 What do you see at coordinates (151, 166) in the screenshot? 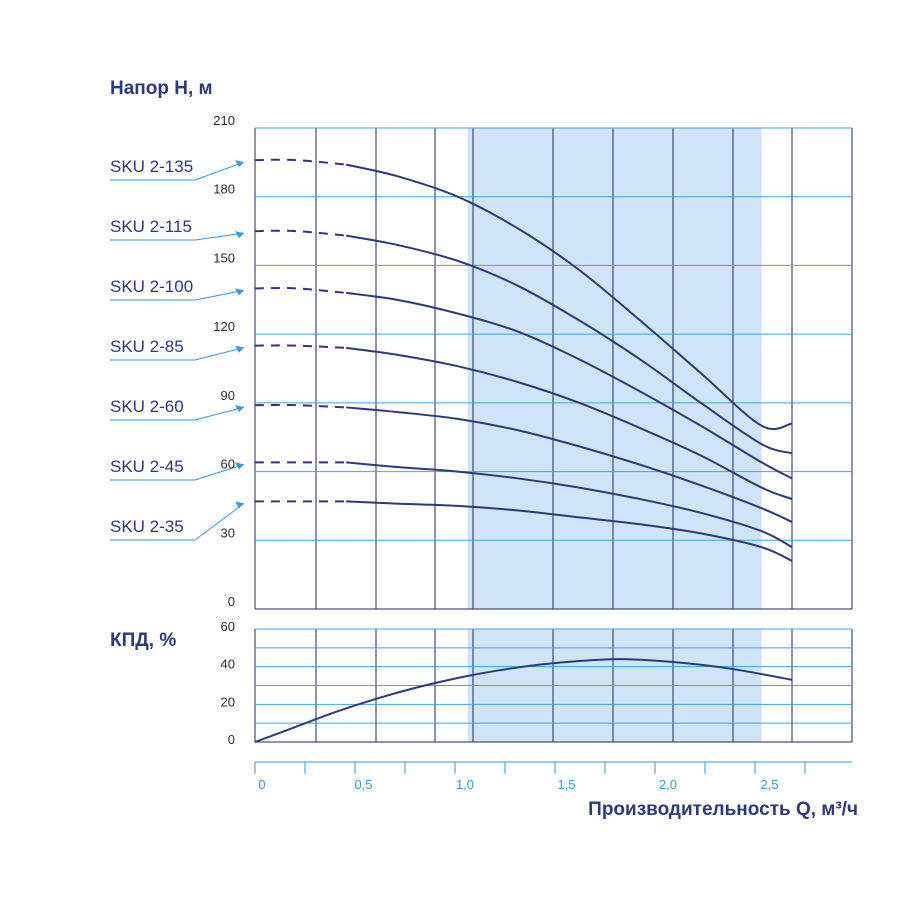
I see `series-label: SKU 2-135` at bounding box center [151, 166].